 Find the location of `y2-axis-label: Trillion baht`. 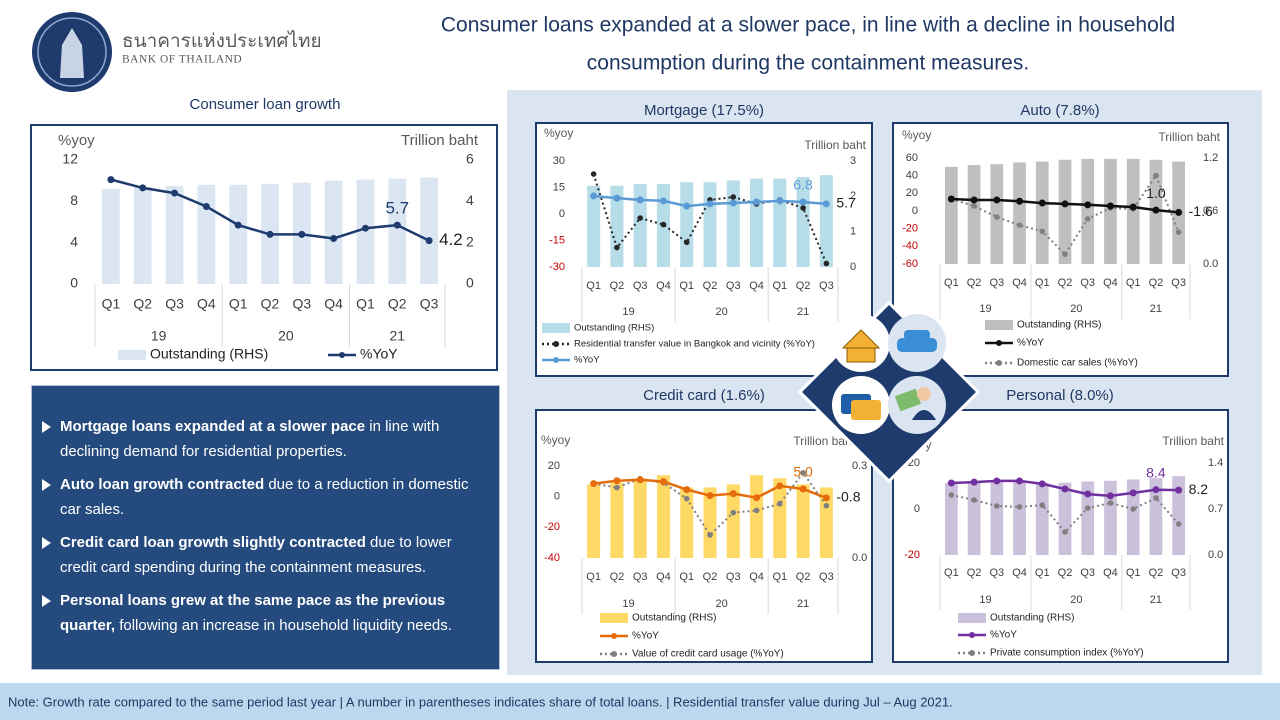

y2-axis-label: Trillion baht is located at coordinates (1189, 137).